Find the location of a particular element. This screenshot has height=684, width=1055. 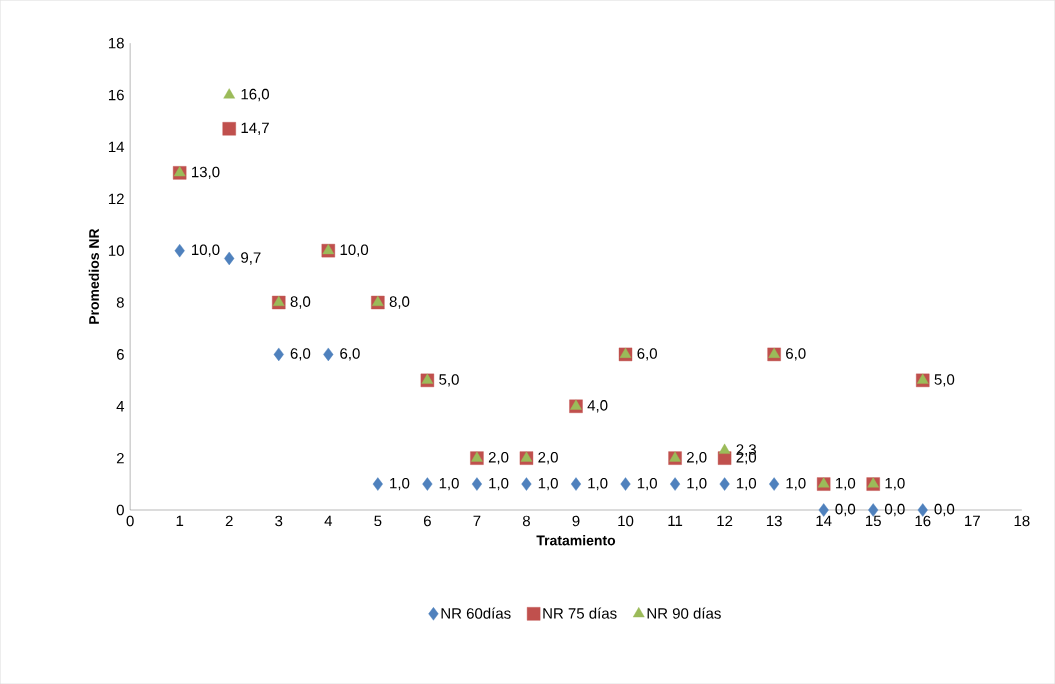

y-tick-label: 14 is located at coordinates (116, 147).